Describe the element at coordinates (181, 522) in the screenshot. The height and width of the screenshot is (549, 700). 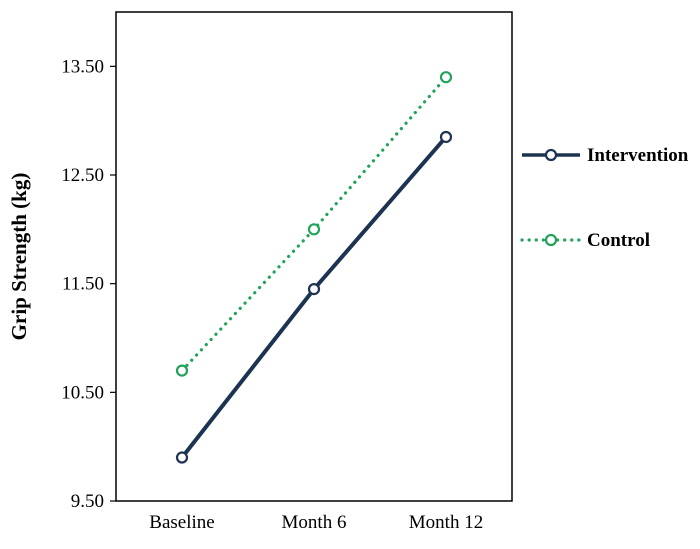
I see `x-tick-label: Baseline` at that location.